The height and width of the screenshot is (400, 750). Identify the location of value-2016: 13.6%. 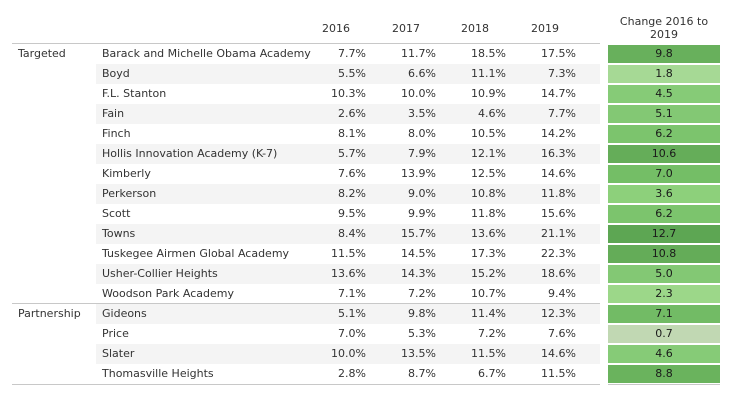
(348, 273).